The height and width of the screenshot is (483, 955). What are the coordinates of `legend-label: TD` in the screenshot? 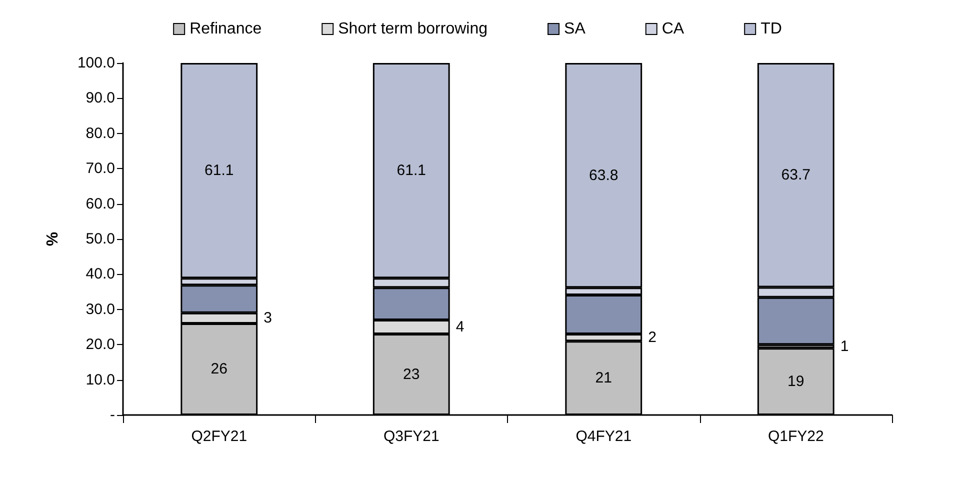 It's located at (771, 29).